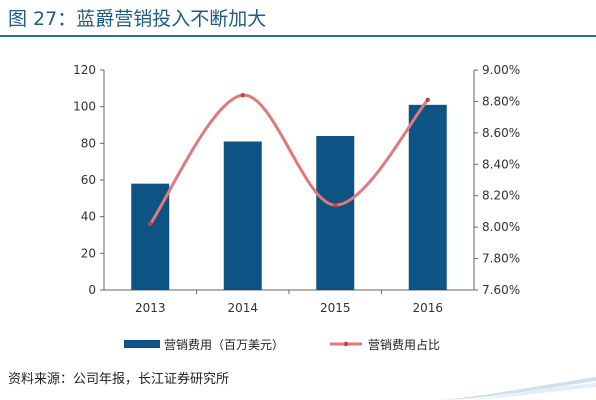 The image size is (596, 400). I want to click on left-tick-label: 80, so click(88, 143).